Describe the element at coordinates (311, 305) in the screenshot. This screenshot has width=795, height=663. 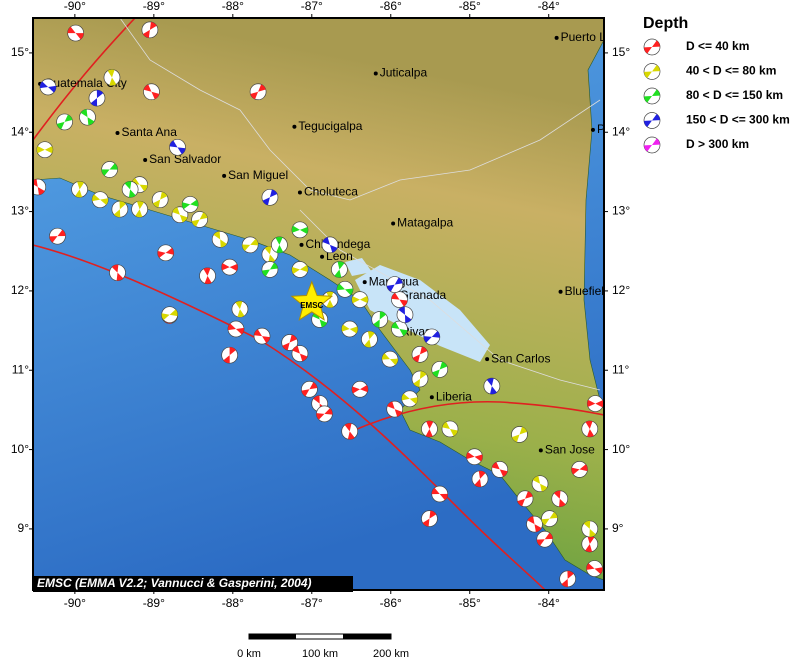
I see `epicenter-label: EMSC` at that location.